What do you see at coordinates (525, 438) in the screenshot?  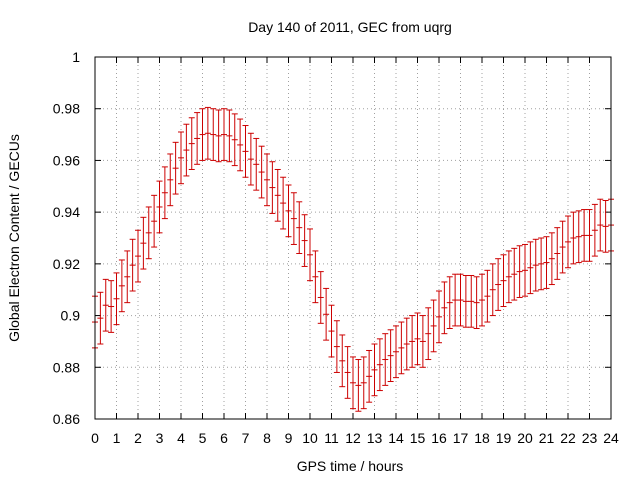 I see `x-tick-label: 20` at bounding box center [525, 438].